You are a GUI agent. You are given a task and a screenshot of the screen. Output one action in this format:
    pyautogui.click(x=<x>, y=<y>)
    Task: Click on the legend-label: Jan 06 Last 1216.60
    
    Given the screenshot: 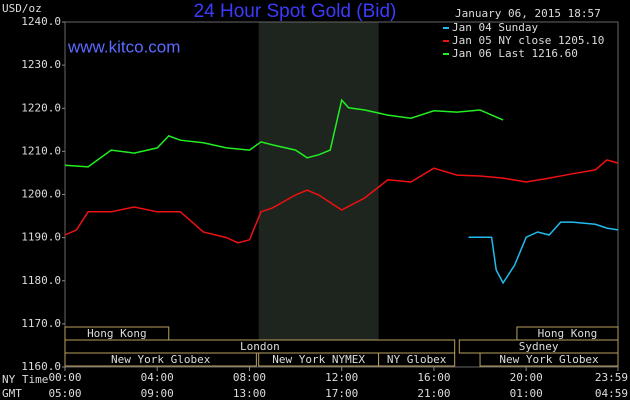 What is the action you would take?
    pyautogui.click(x=515, y=53)
    